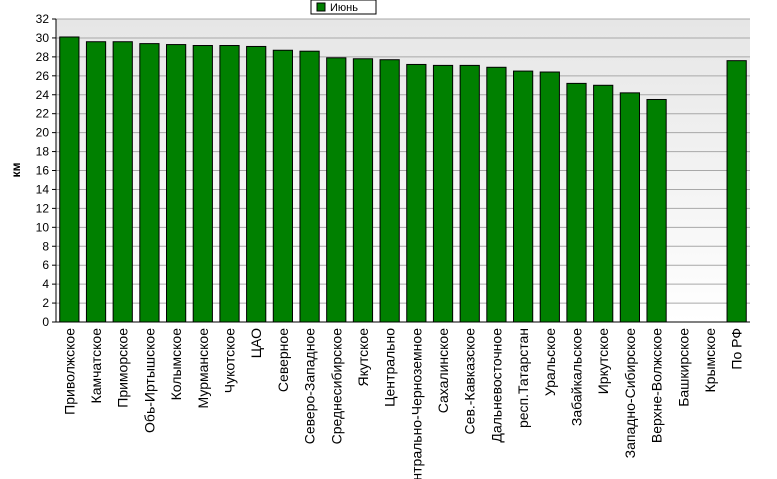 The height and width of the screenshot is (479, 777). I want to click on x-category-label: Верхне-Волжское, so click(657, 385).